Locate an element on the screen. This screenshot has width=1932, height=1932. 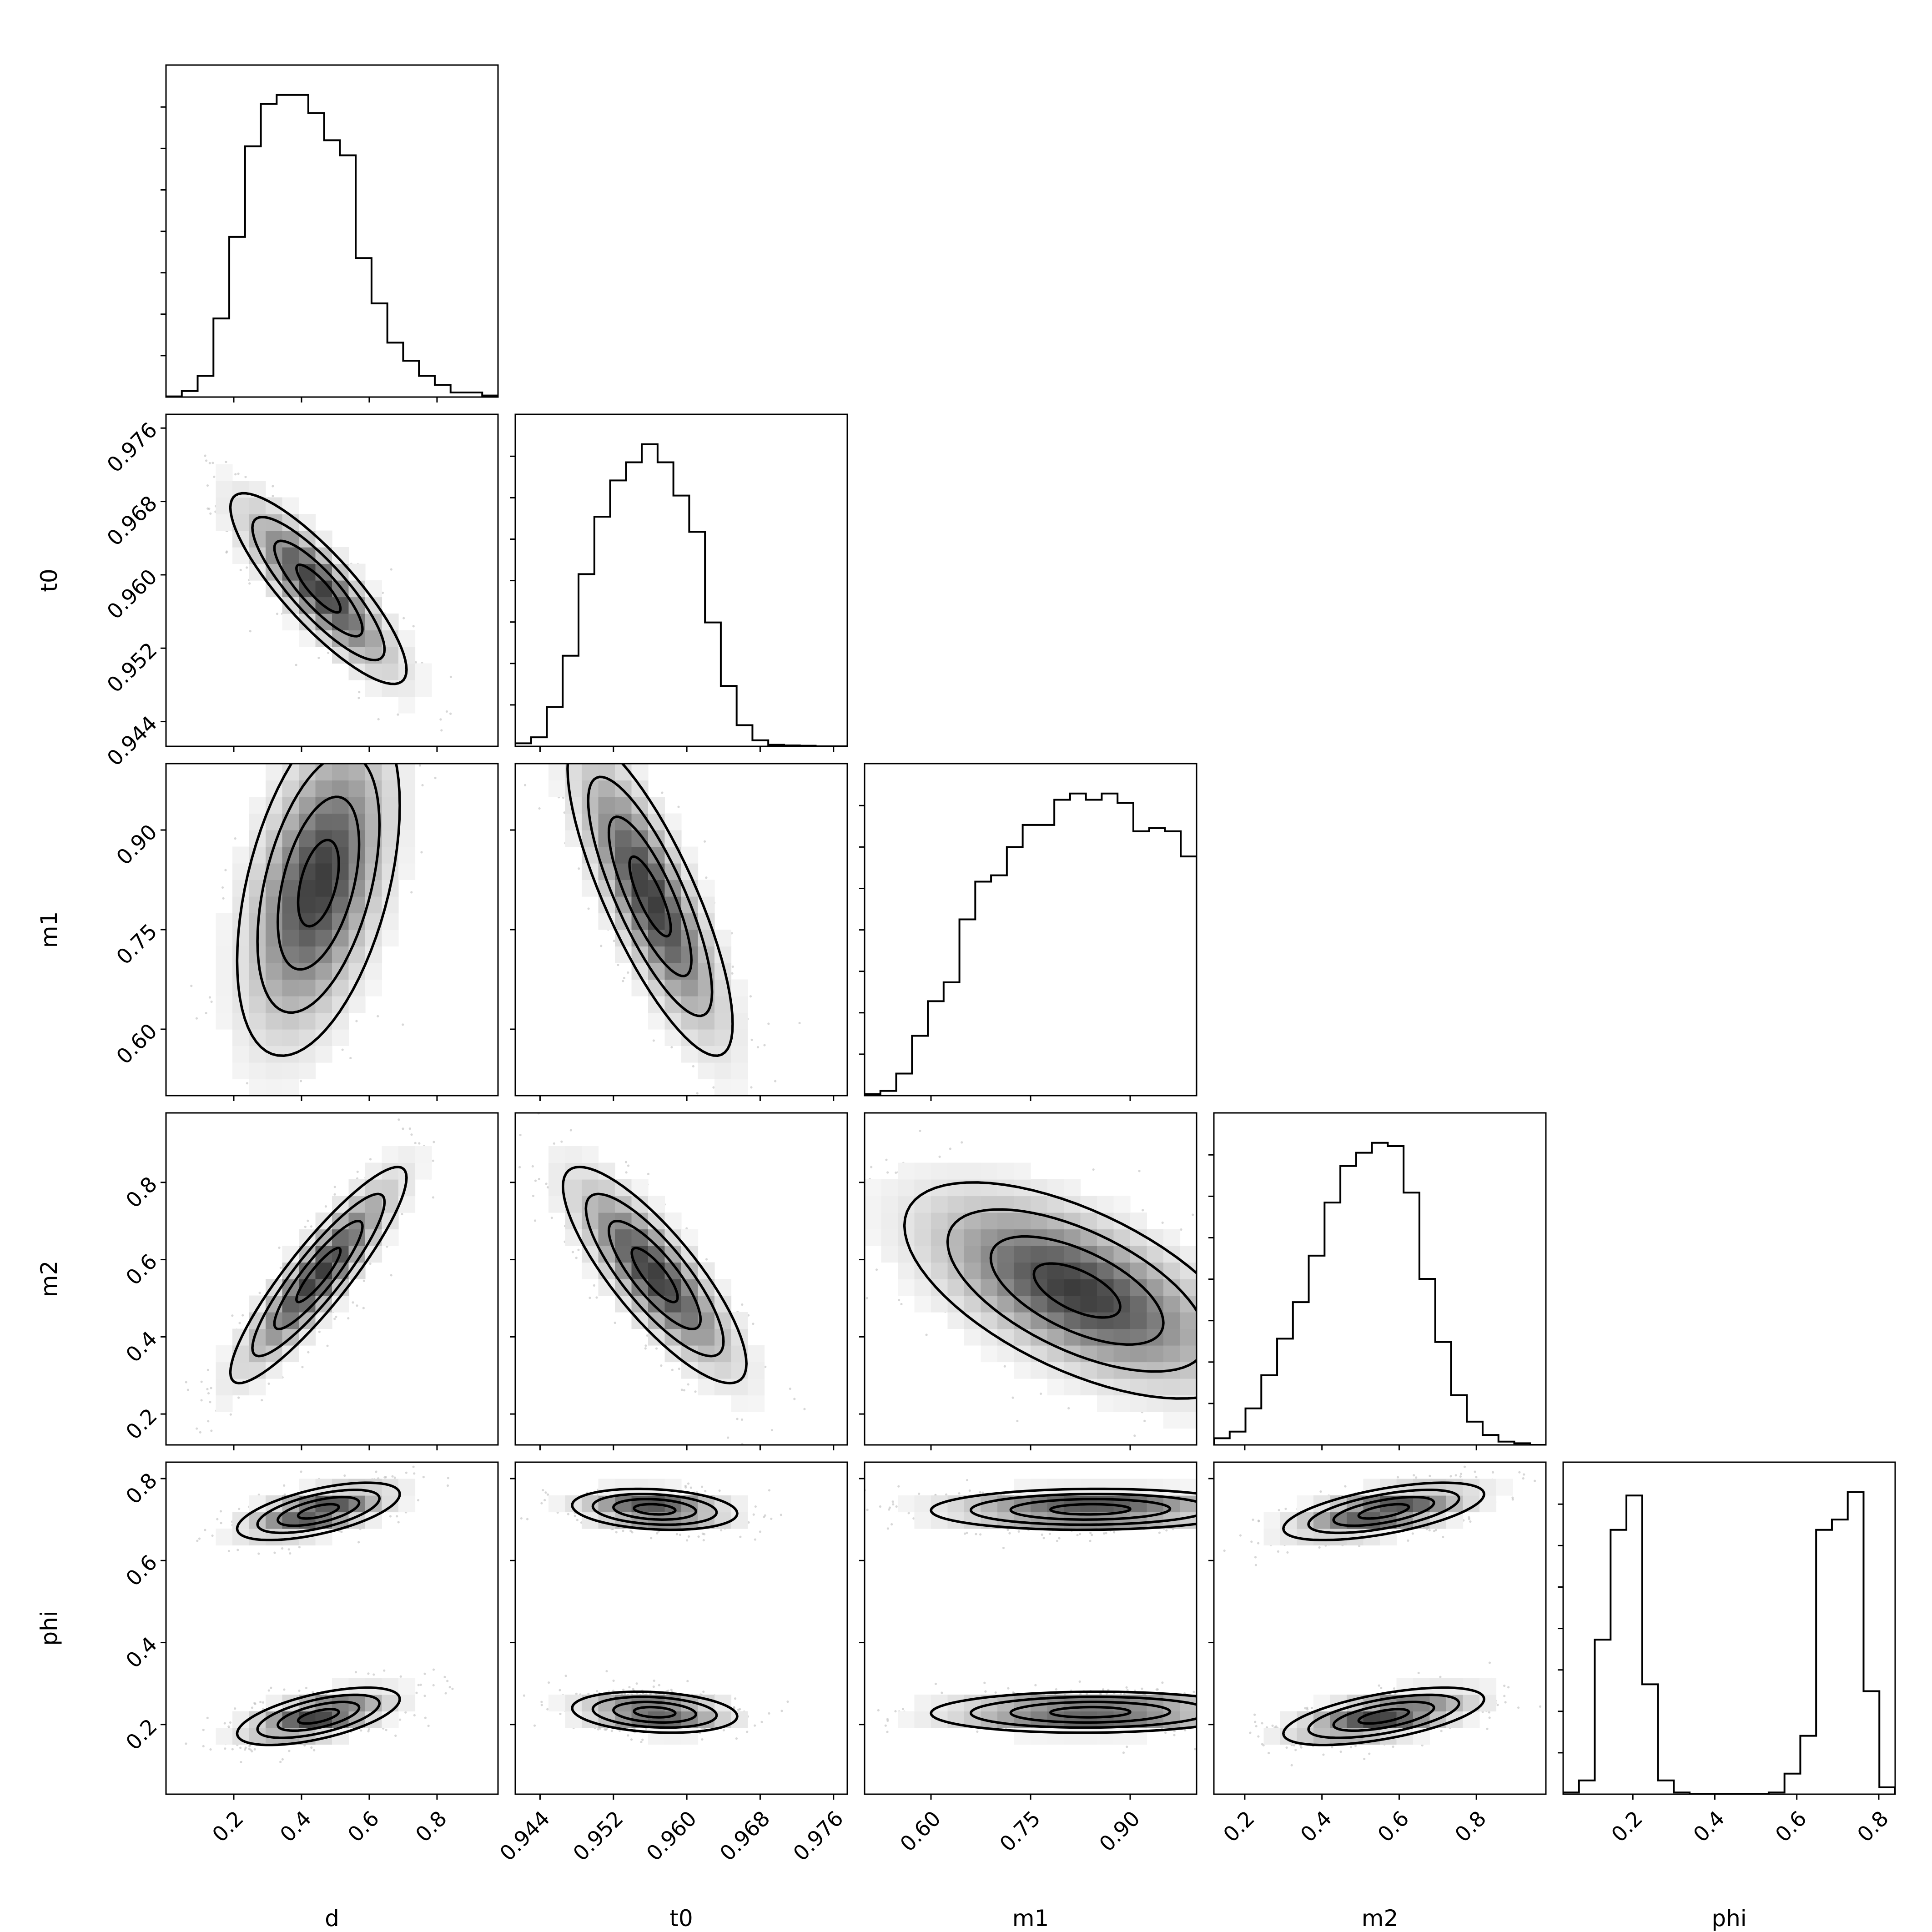
x-tick-label: 0.90 is located at coordinates (1119, 1831).